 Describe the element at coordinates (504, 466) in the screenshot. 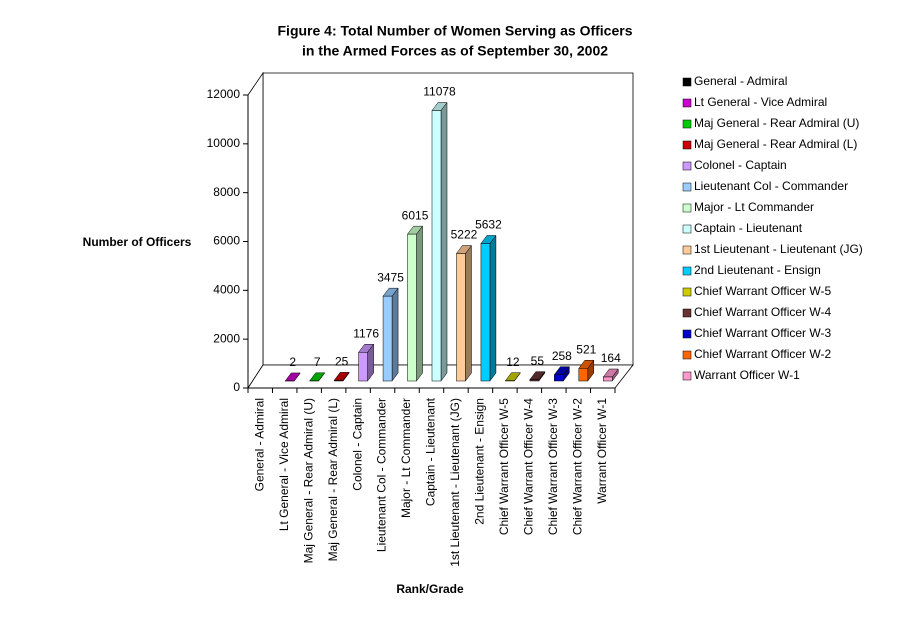

I see `x-tick-label: Chief Warrant Officer W-5` at that location.